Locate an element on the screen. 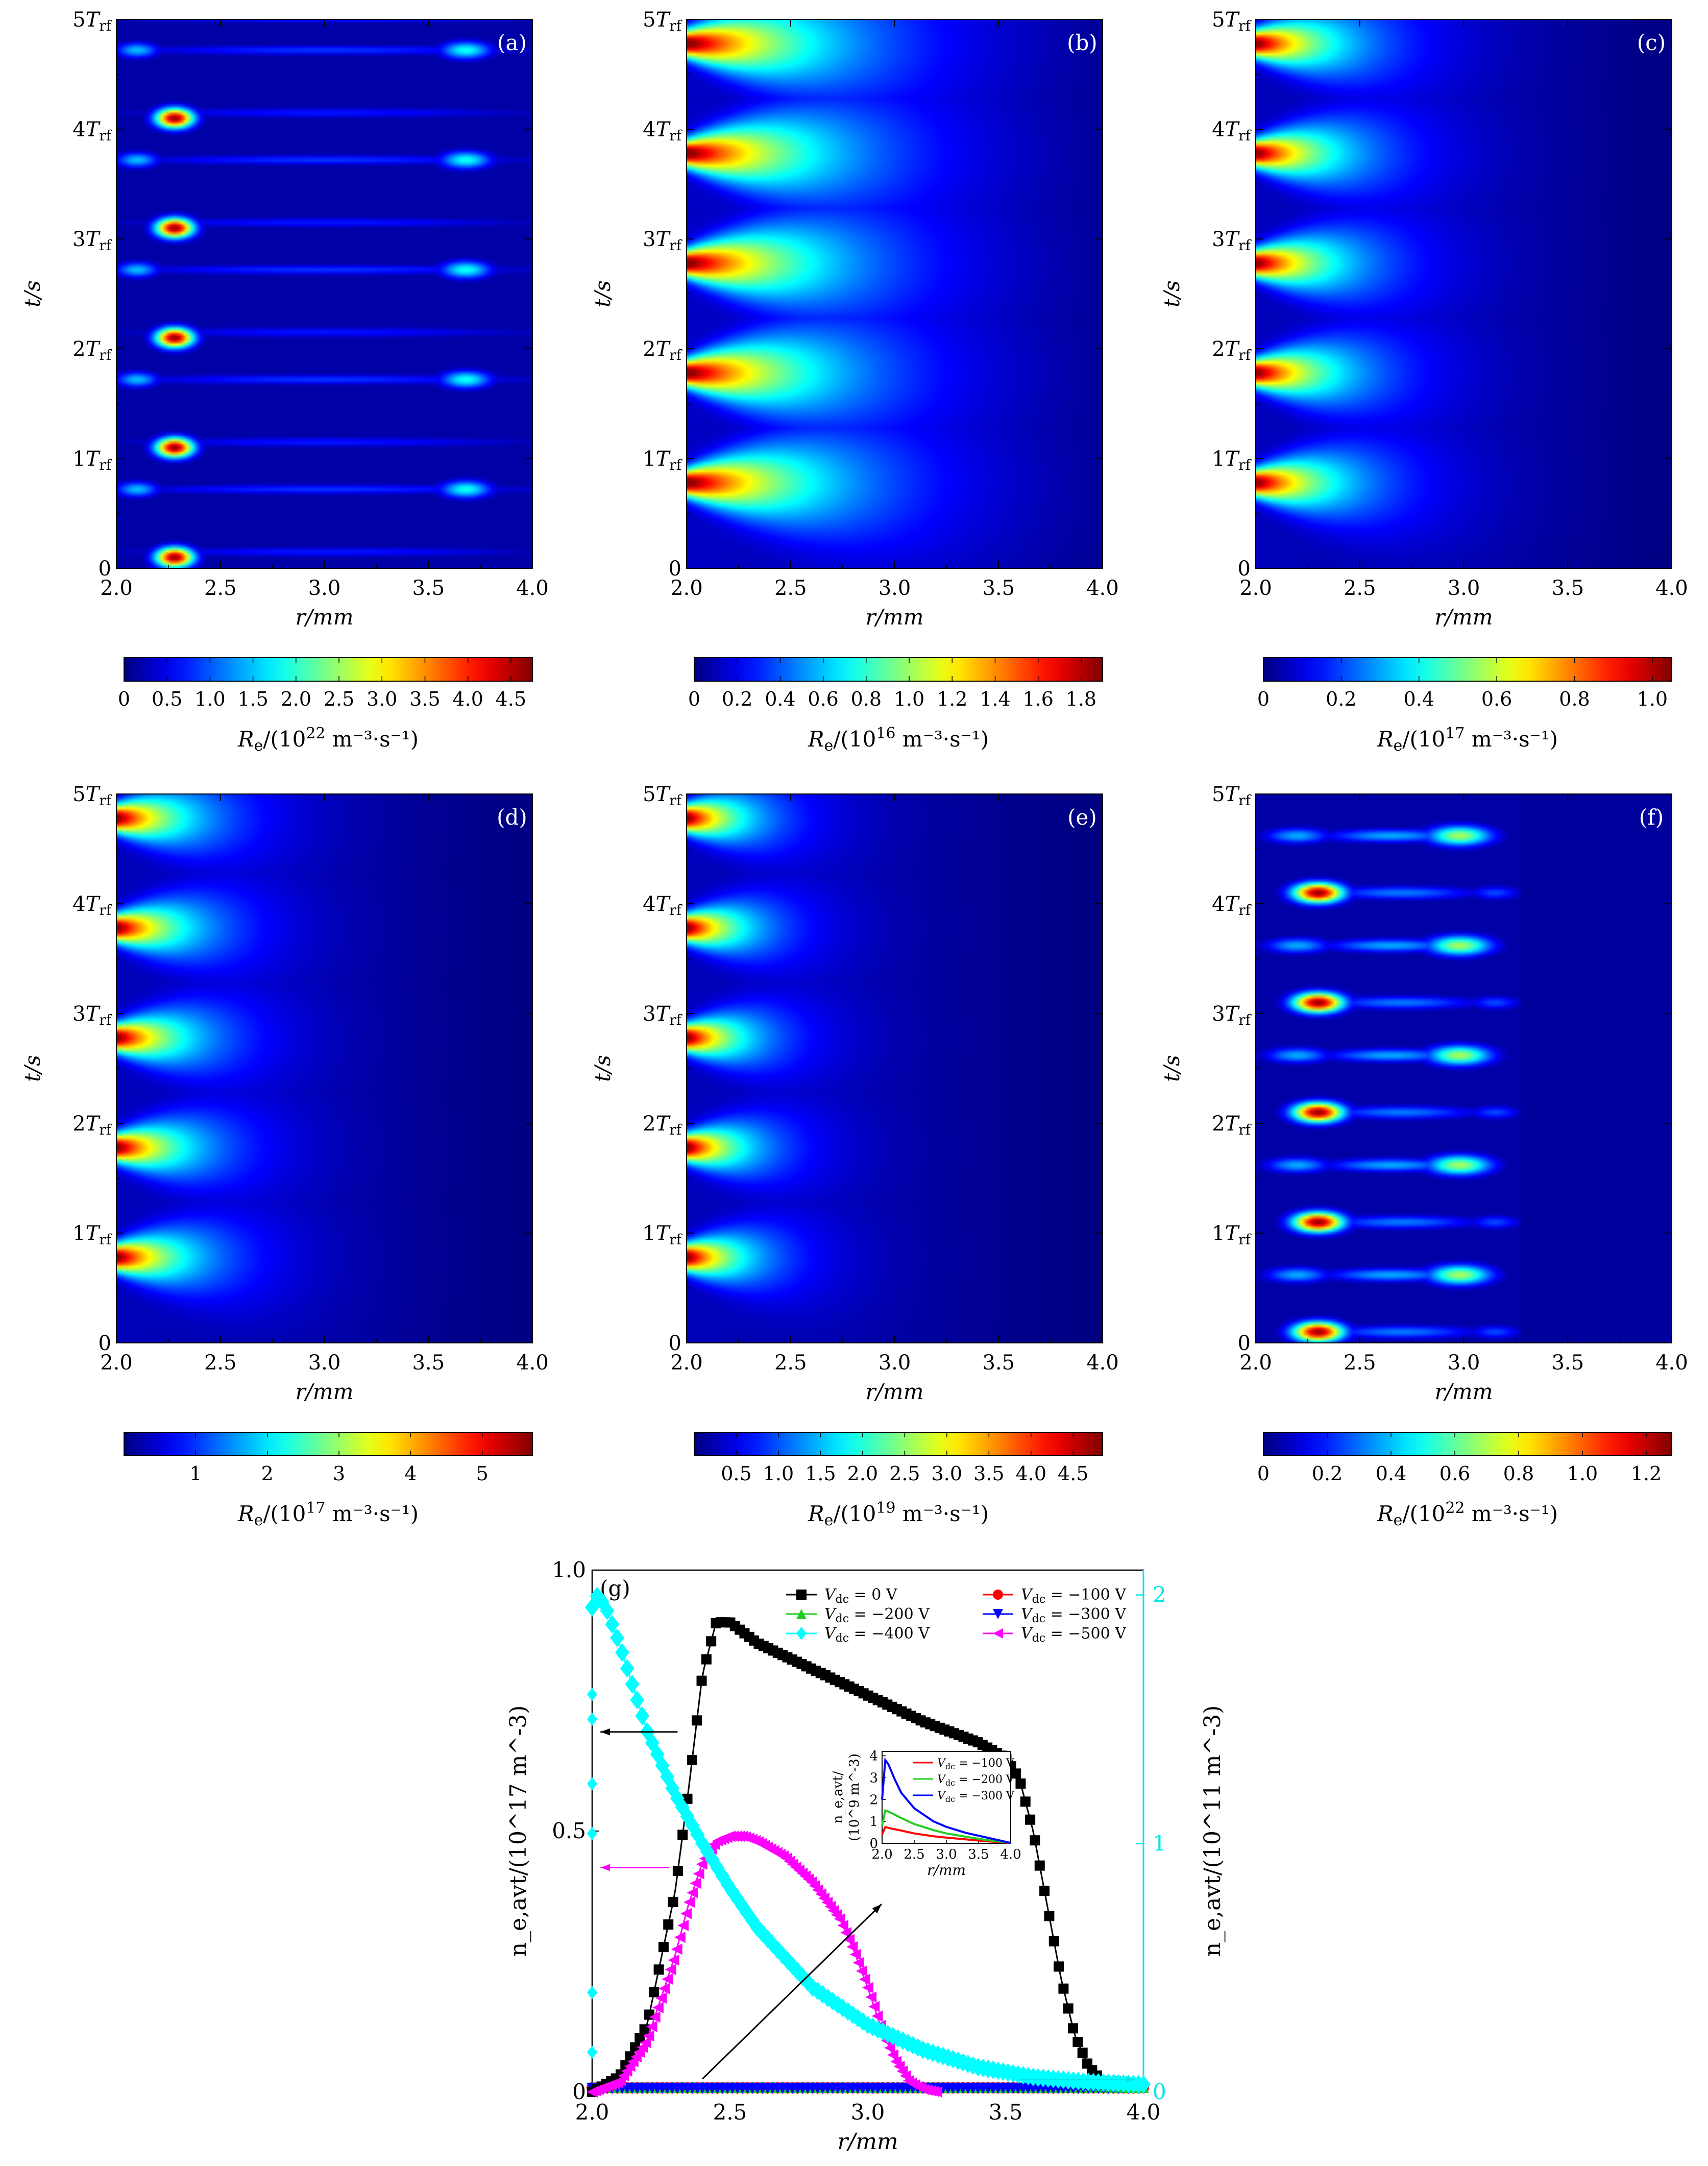  inset-x-label: r/mm is located at coordinates (946, 1870).